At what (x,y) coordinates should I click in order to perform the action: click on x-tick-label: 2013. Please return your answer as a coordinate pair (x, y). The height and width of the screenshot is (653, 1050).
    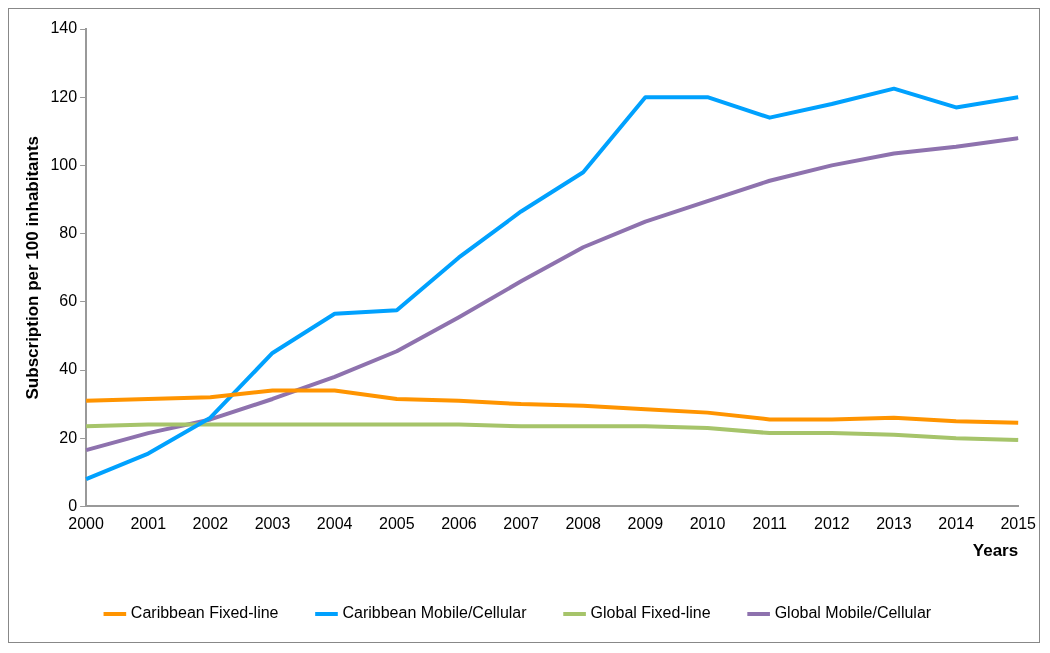
    Looking at the image, I should click on (894, 524).